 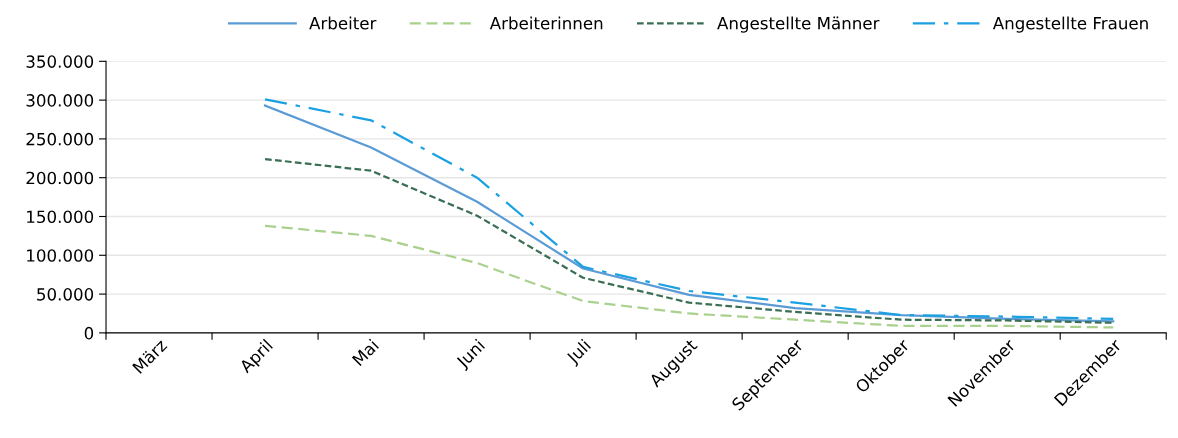 What do you see at coordinates (343, 23) in the screenshot?
I see `legend-label: Arbeiter` at bounding box center [343, 23].